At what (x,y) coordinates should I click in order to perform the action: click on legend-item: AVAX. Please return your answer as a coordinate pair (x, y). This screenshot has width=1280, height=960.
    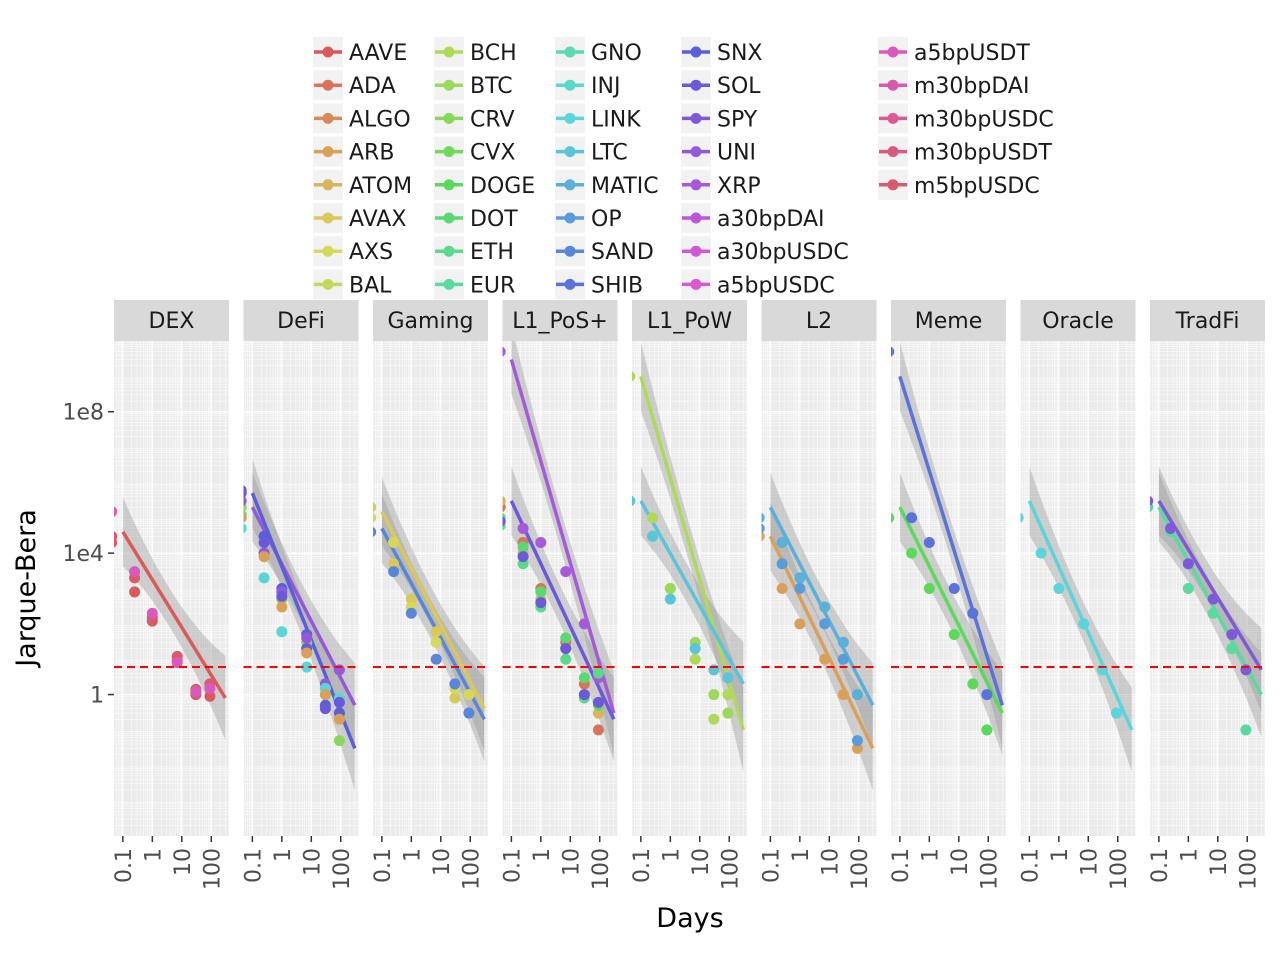
    Looking at the image, I should click on (359, 218).